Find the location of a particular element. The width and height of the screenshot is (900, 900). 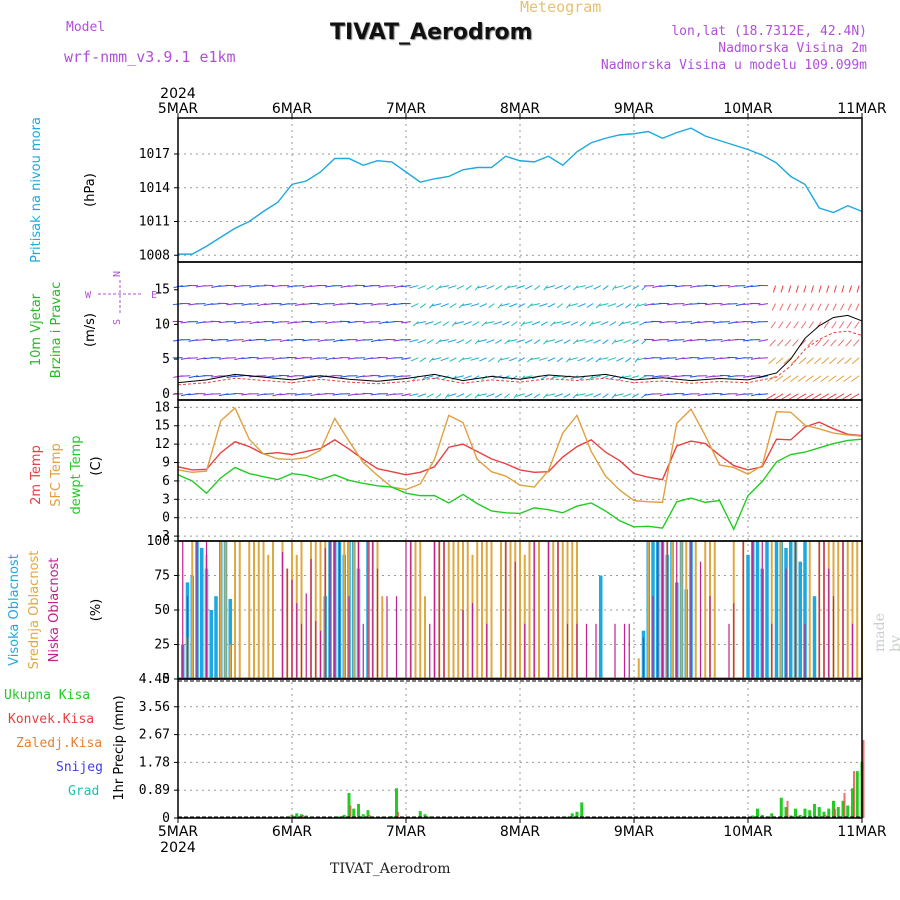

top-tick-label: 10MAR is located at coordinates (747, 109).